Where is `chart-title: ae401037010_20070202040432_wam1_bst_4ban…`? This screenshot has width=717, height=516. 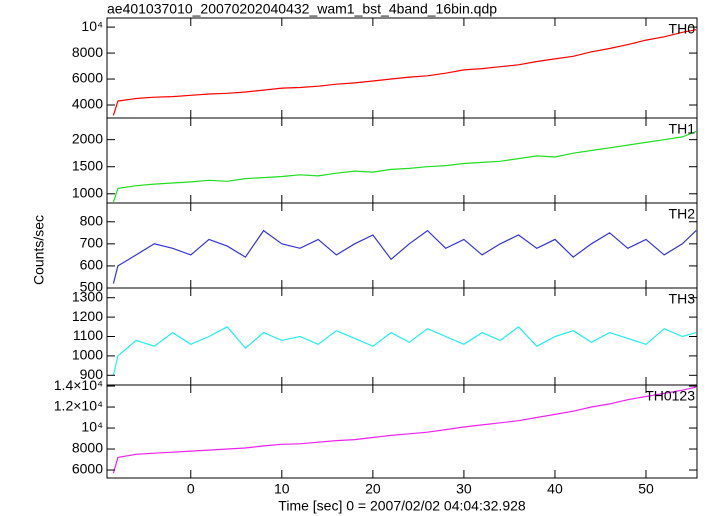
chart-title: ae401037010_20070202040432_wam1_bst_4ban… is located at coordinates (302, 9).